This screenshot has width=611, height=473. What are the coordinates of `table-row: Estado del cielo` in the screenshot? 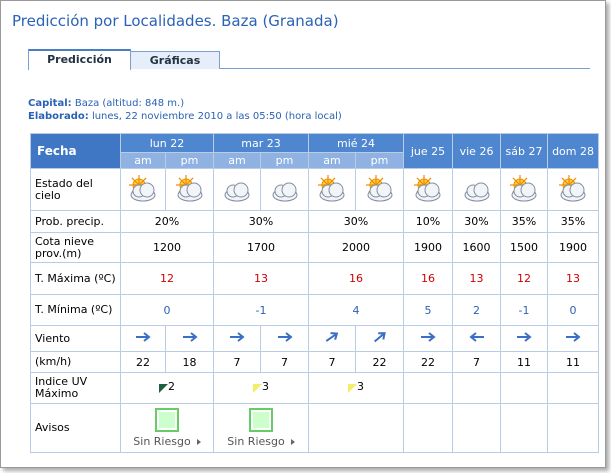 It's located at (315, 189).